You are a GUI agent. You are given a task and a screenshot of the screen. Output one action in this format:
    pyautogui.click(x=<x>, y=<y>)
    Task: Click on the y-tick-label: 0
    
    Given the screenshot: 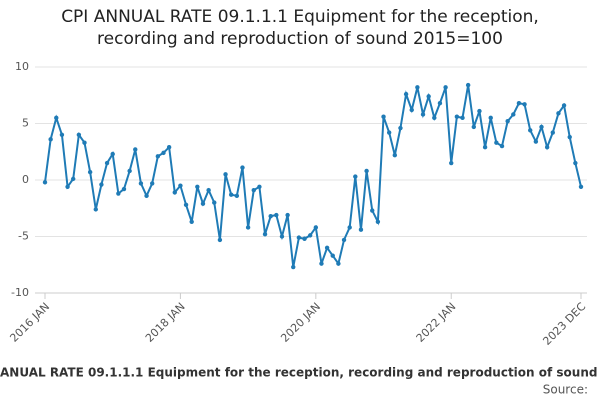 What is the action you would take?
    pyautogui.click(x=25, y=179)
    